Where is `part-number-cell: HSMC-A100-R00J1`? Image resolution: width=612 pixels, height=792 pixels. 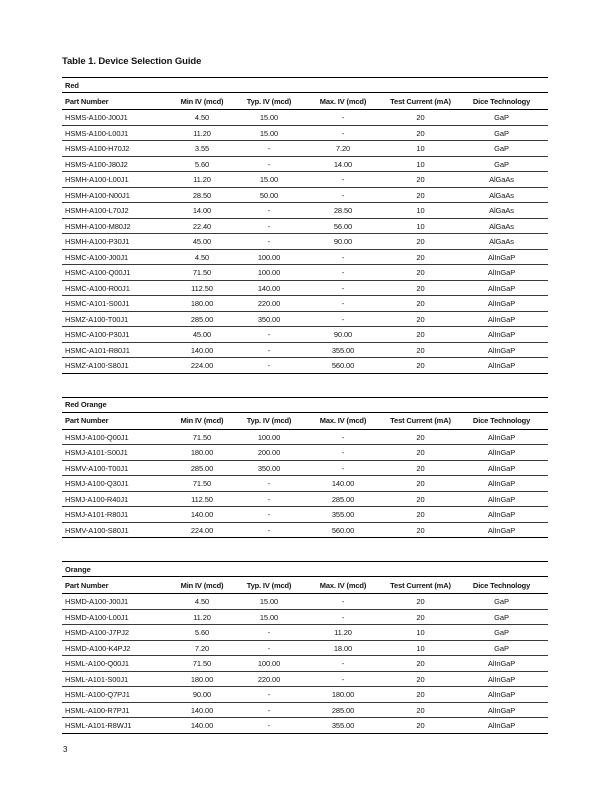
part-number-cell: HSMC-A100-R00J1 is located at coordinates (114, 288).